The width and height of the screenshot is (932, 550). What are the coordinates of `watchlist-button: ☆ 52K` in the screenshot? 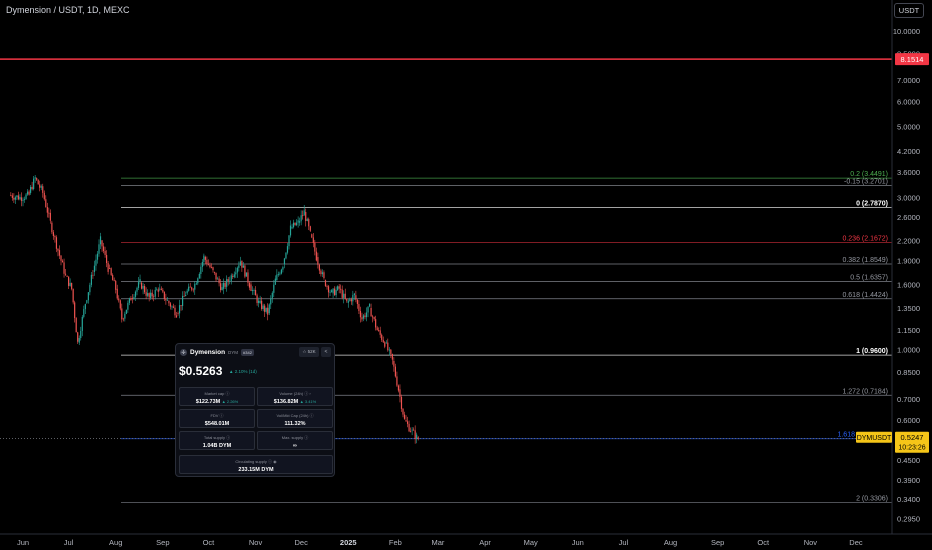 It's located at (309, 352).